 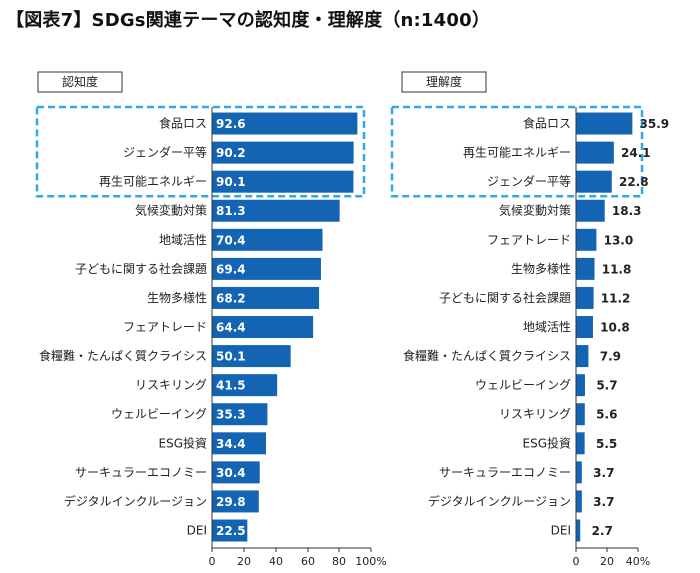 I want to click on value-label: 2.7, so click(x=602, y=531).